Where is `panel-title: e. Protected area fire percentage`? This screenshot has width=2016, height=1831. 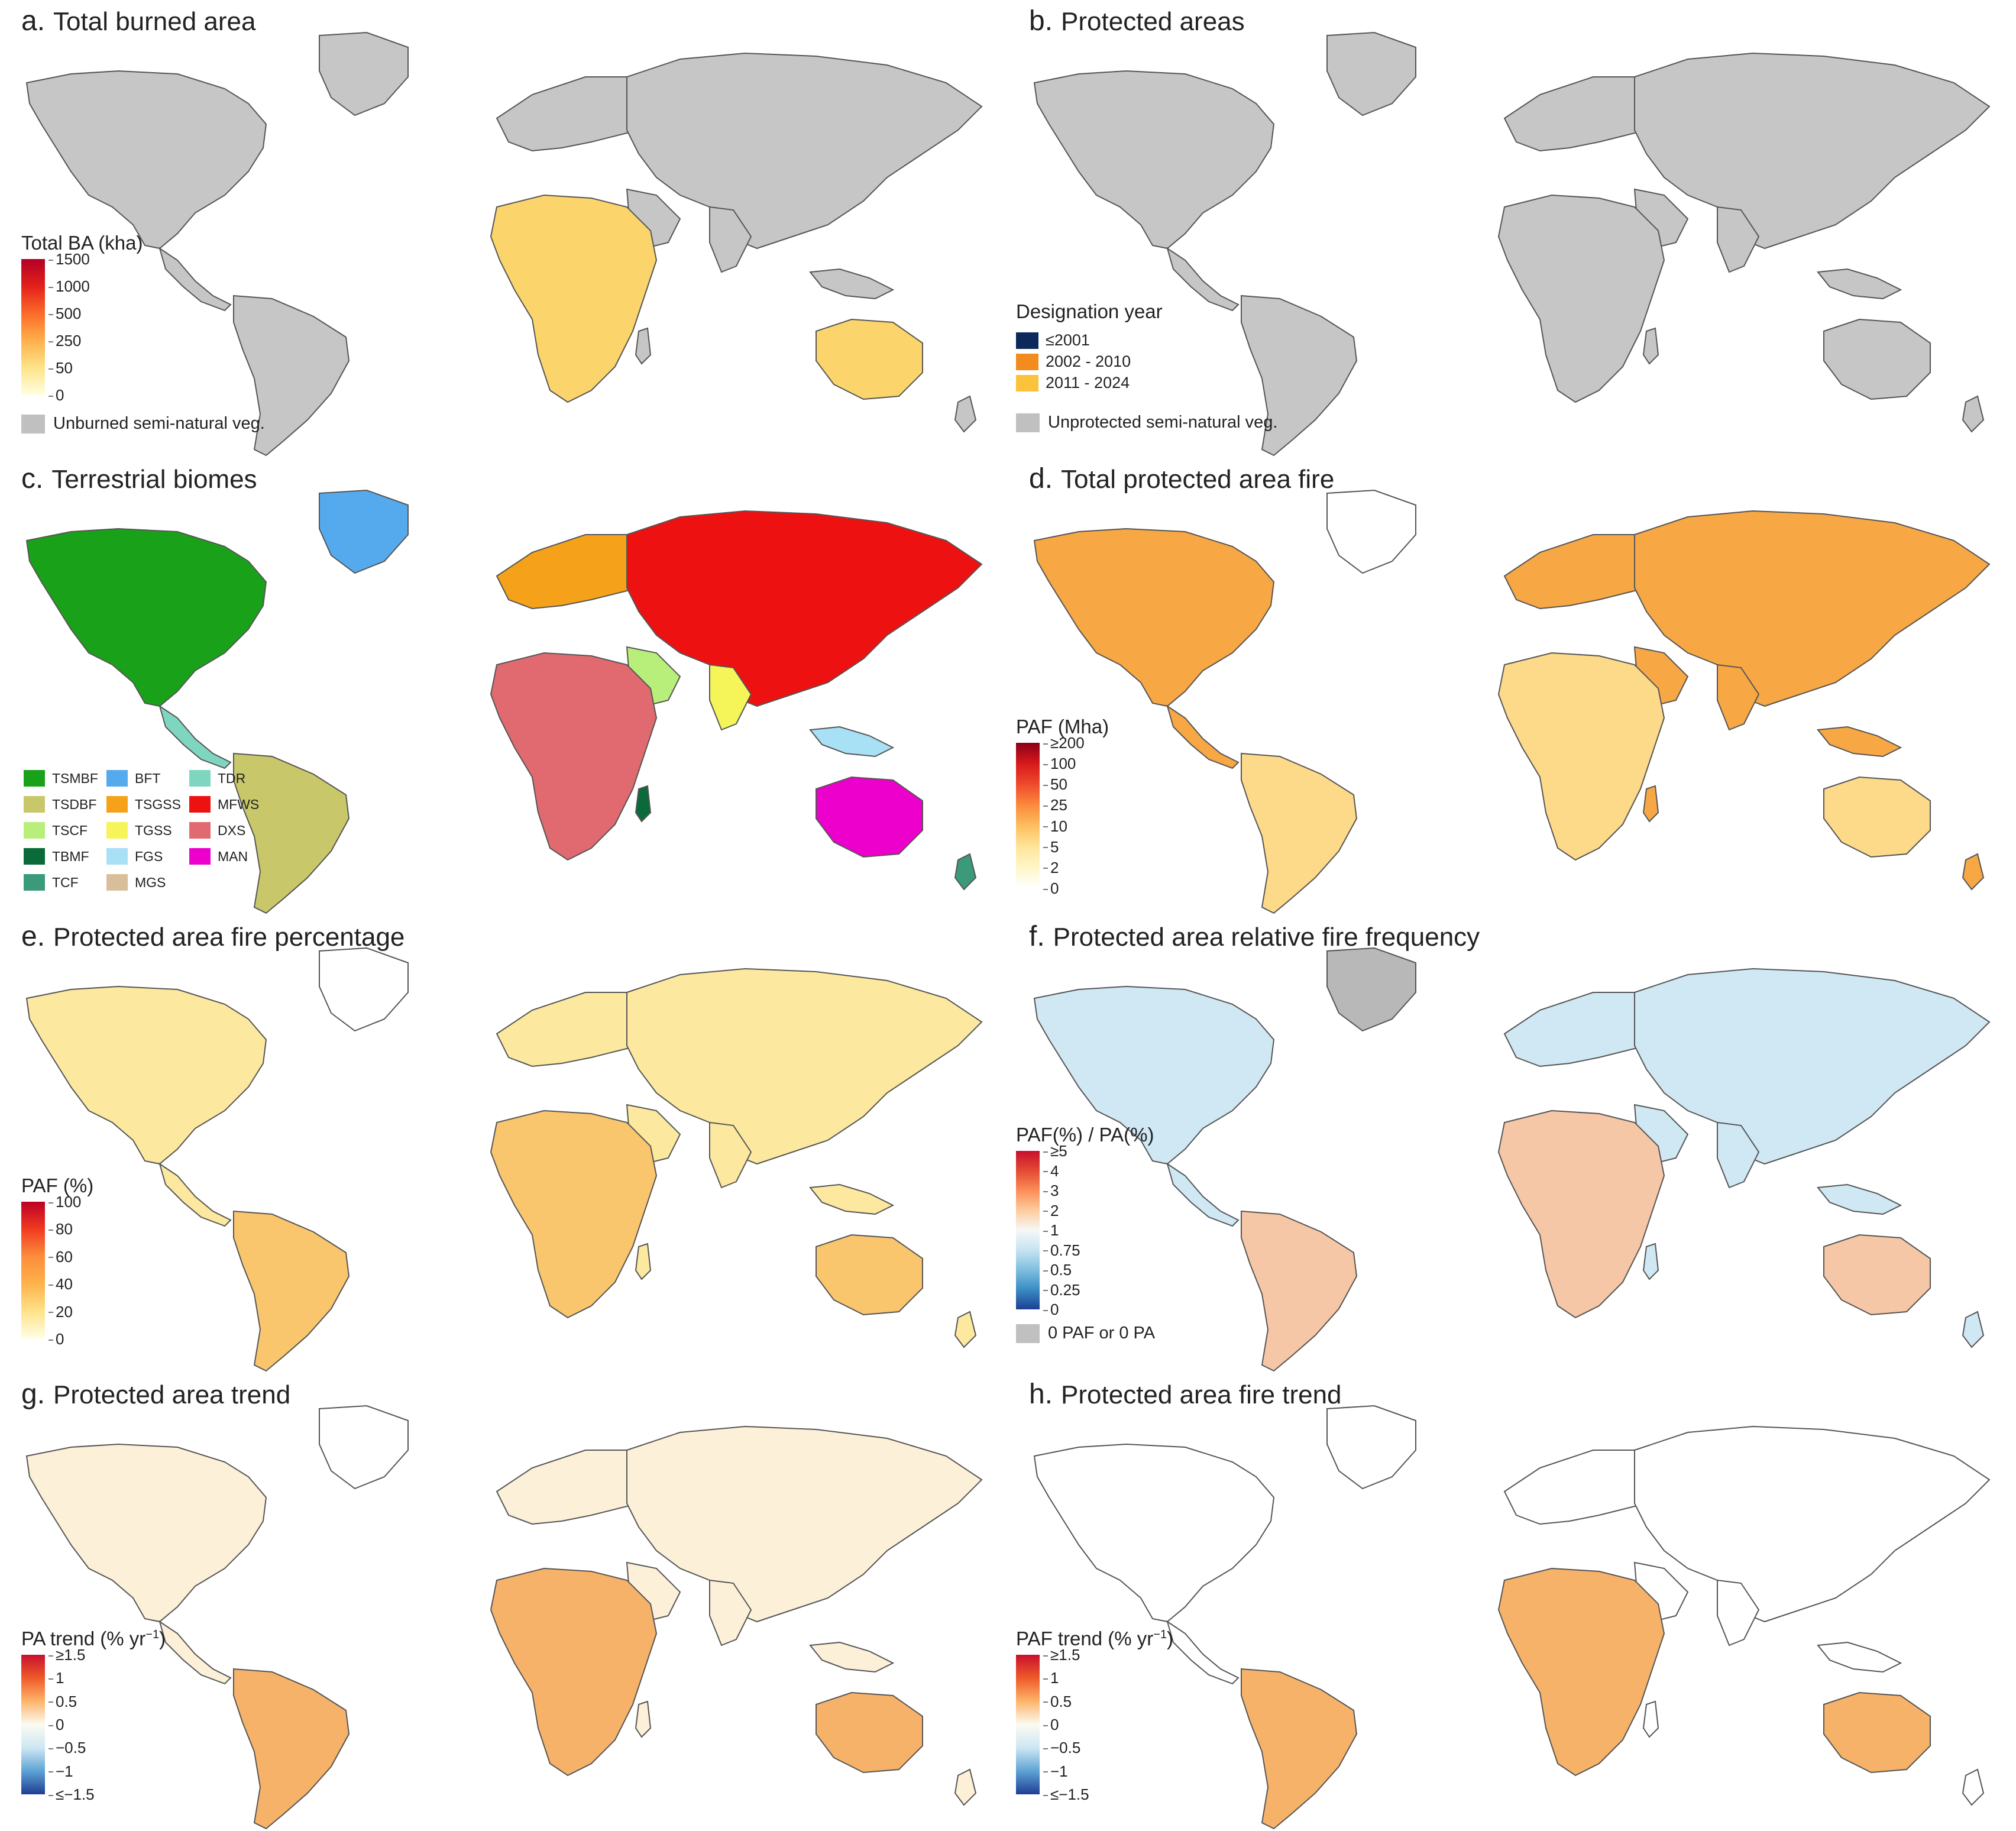
panel-title: e. Protected area fire percentage is located at coordinates (213, 936).